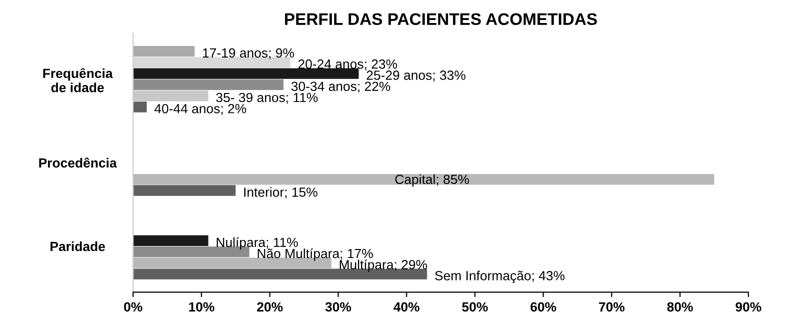  Describe the element at coordinates (500, 277) in the screenshot. I see `data-label: Sem Informação; 43%` at that location.